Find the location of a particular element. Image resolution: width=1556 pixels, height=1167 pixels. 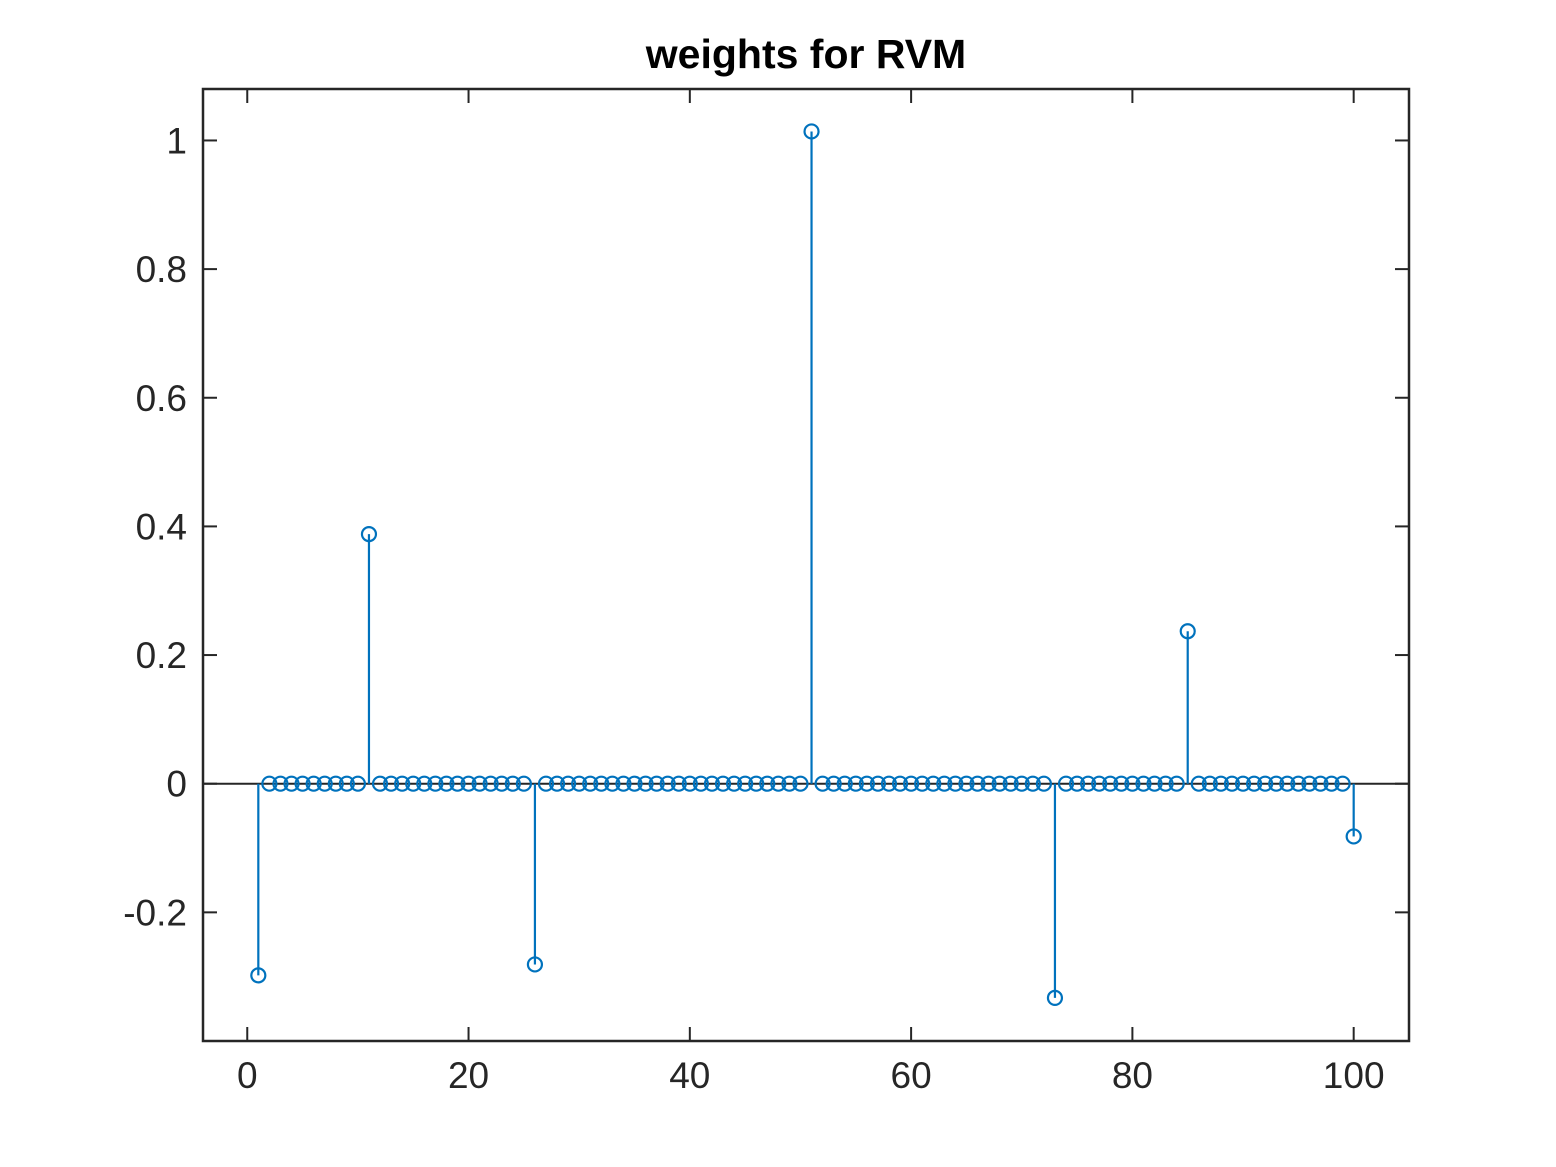

x-tick-label: 80 is located at coordinates (1132, 1075).